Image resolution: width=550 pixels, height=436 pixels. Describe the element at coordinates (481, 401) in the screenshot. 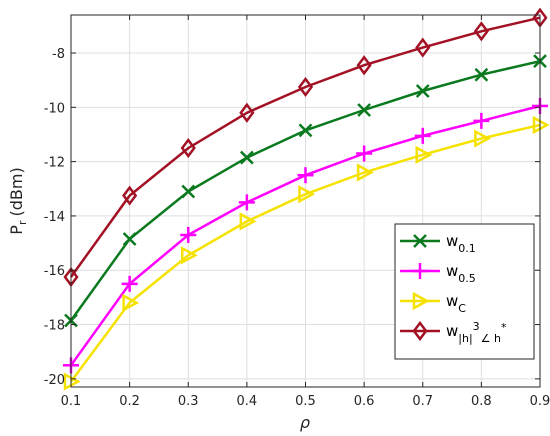

I see `x-tick-label: 0.8` at that location.